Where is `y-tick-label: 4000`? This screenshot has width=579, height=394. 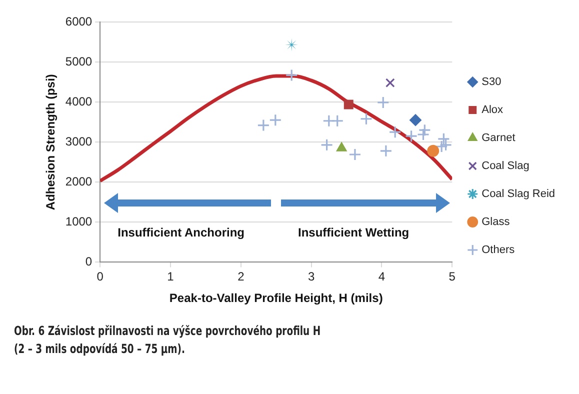
y-tick-label: 4000 is located at coordinates (78, 101).